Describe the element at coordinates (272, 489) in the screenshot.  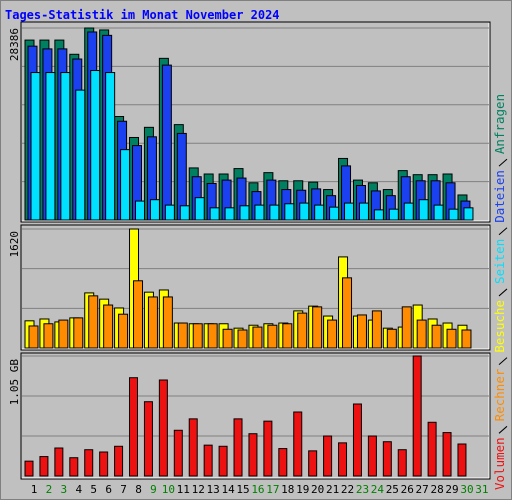
I see `x-tick-label: 17` at that location.